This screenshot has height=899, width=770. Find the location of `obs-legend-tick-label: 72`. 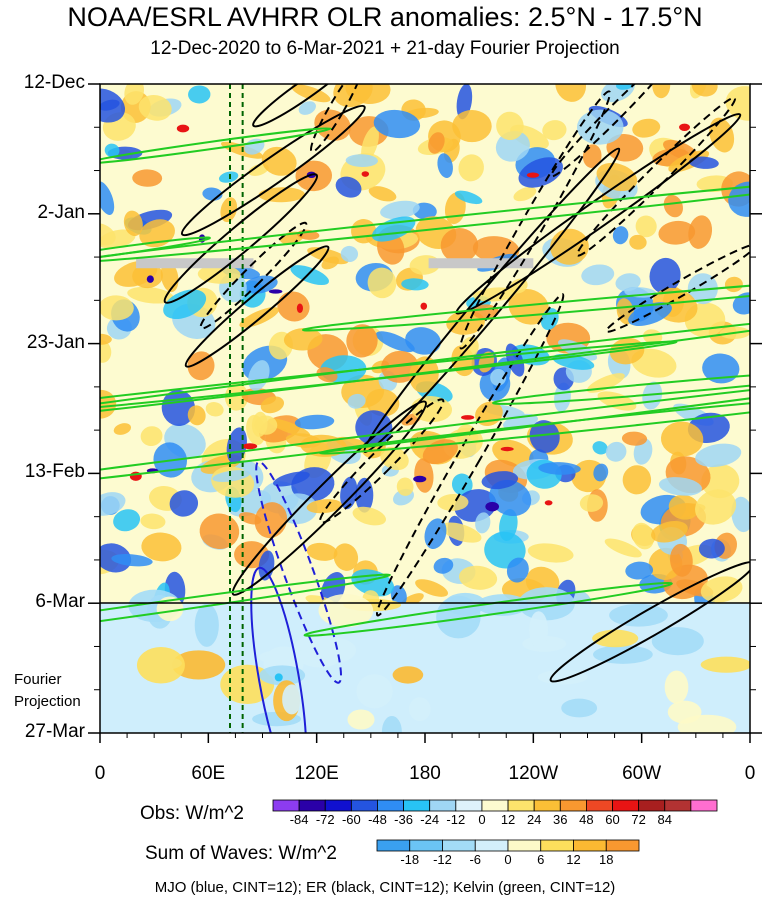

obs-legend-tick-label: 72 is located at coordinates (638, 819).